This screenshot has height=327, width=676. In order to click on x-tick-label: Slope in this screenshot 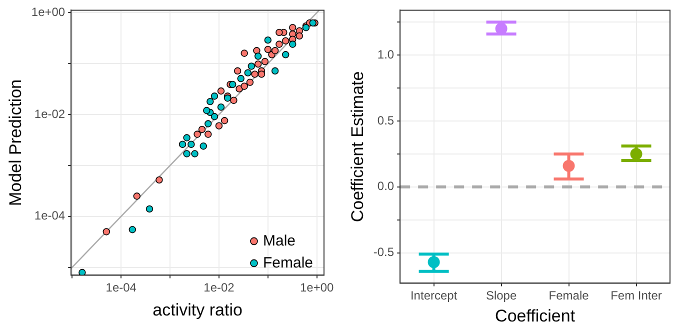, I will do `click(501, 295)`.